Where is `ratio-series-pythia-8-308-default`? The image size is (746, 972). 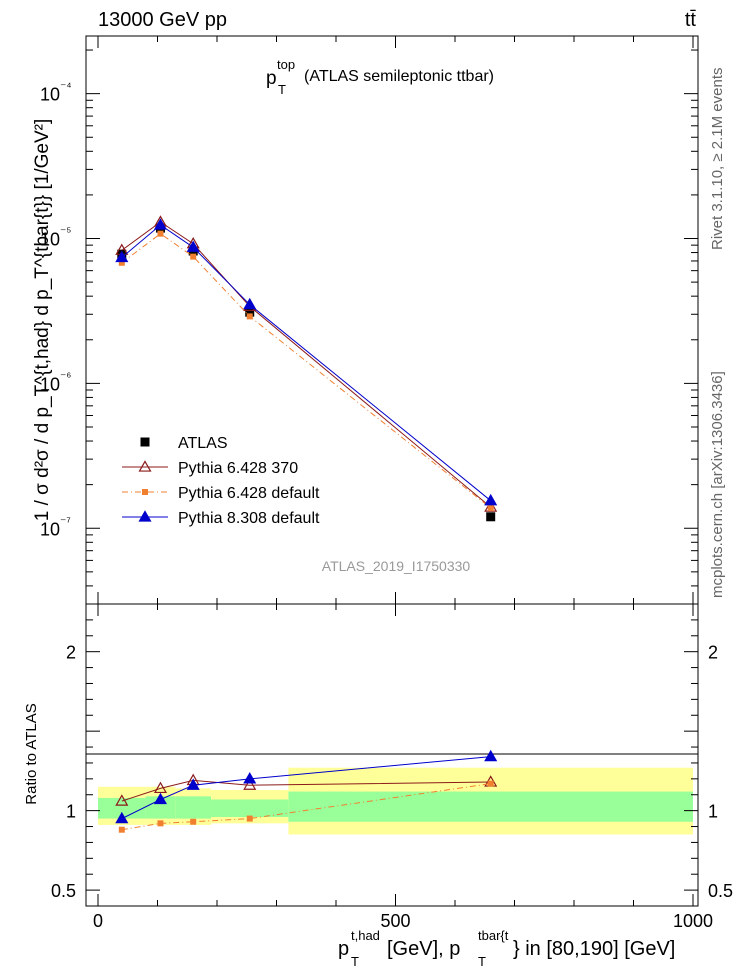 ratio-series-pythia-8-308-default is located at coordinates (306, 786).